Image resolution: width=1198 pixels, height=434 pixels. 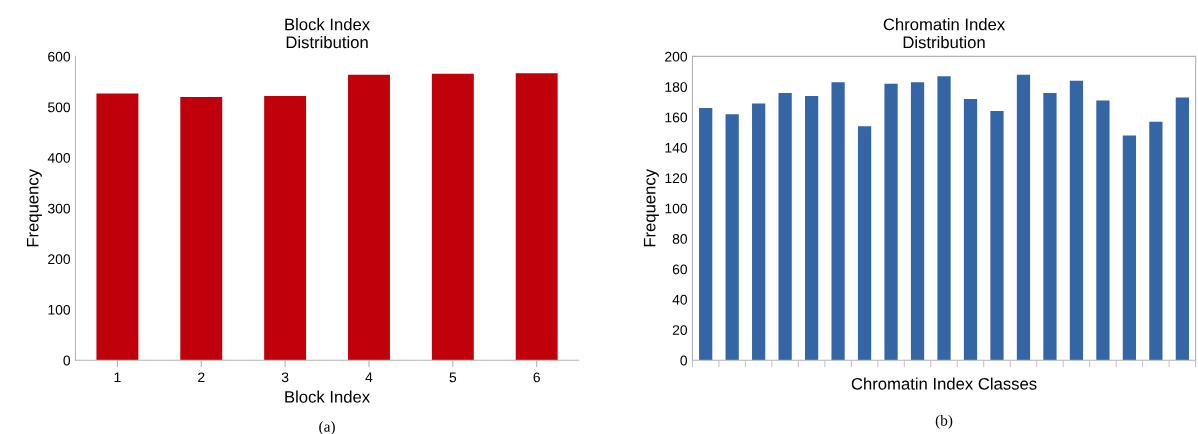 What do you see at coordinates (369, 377) in the screenshot?
I see `x-tick-label: 4` at bounding box center [369, 377].